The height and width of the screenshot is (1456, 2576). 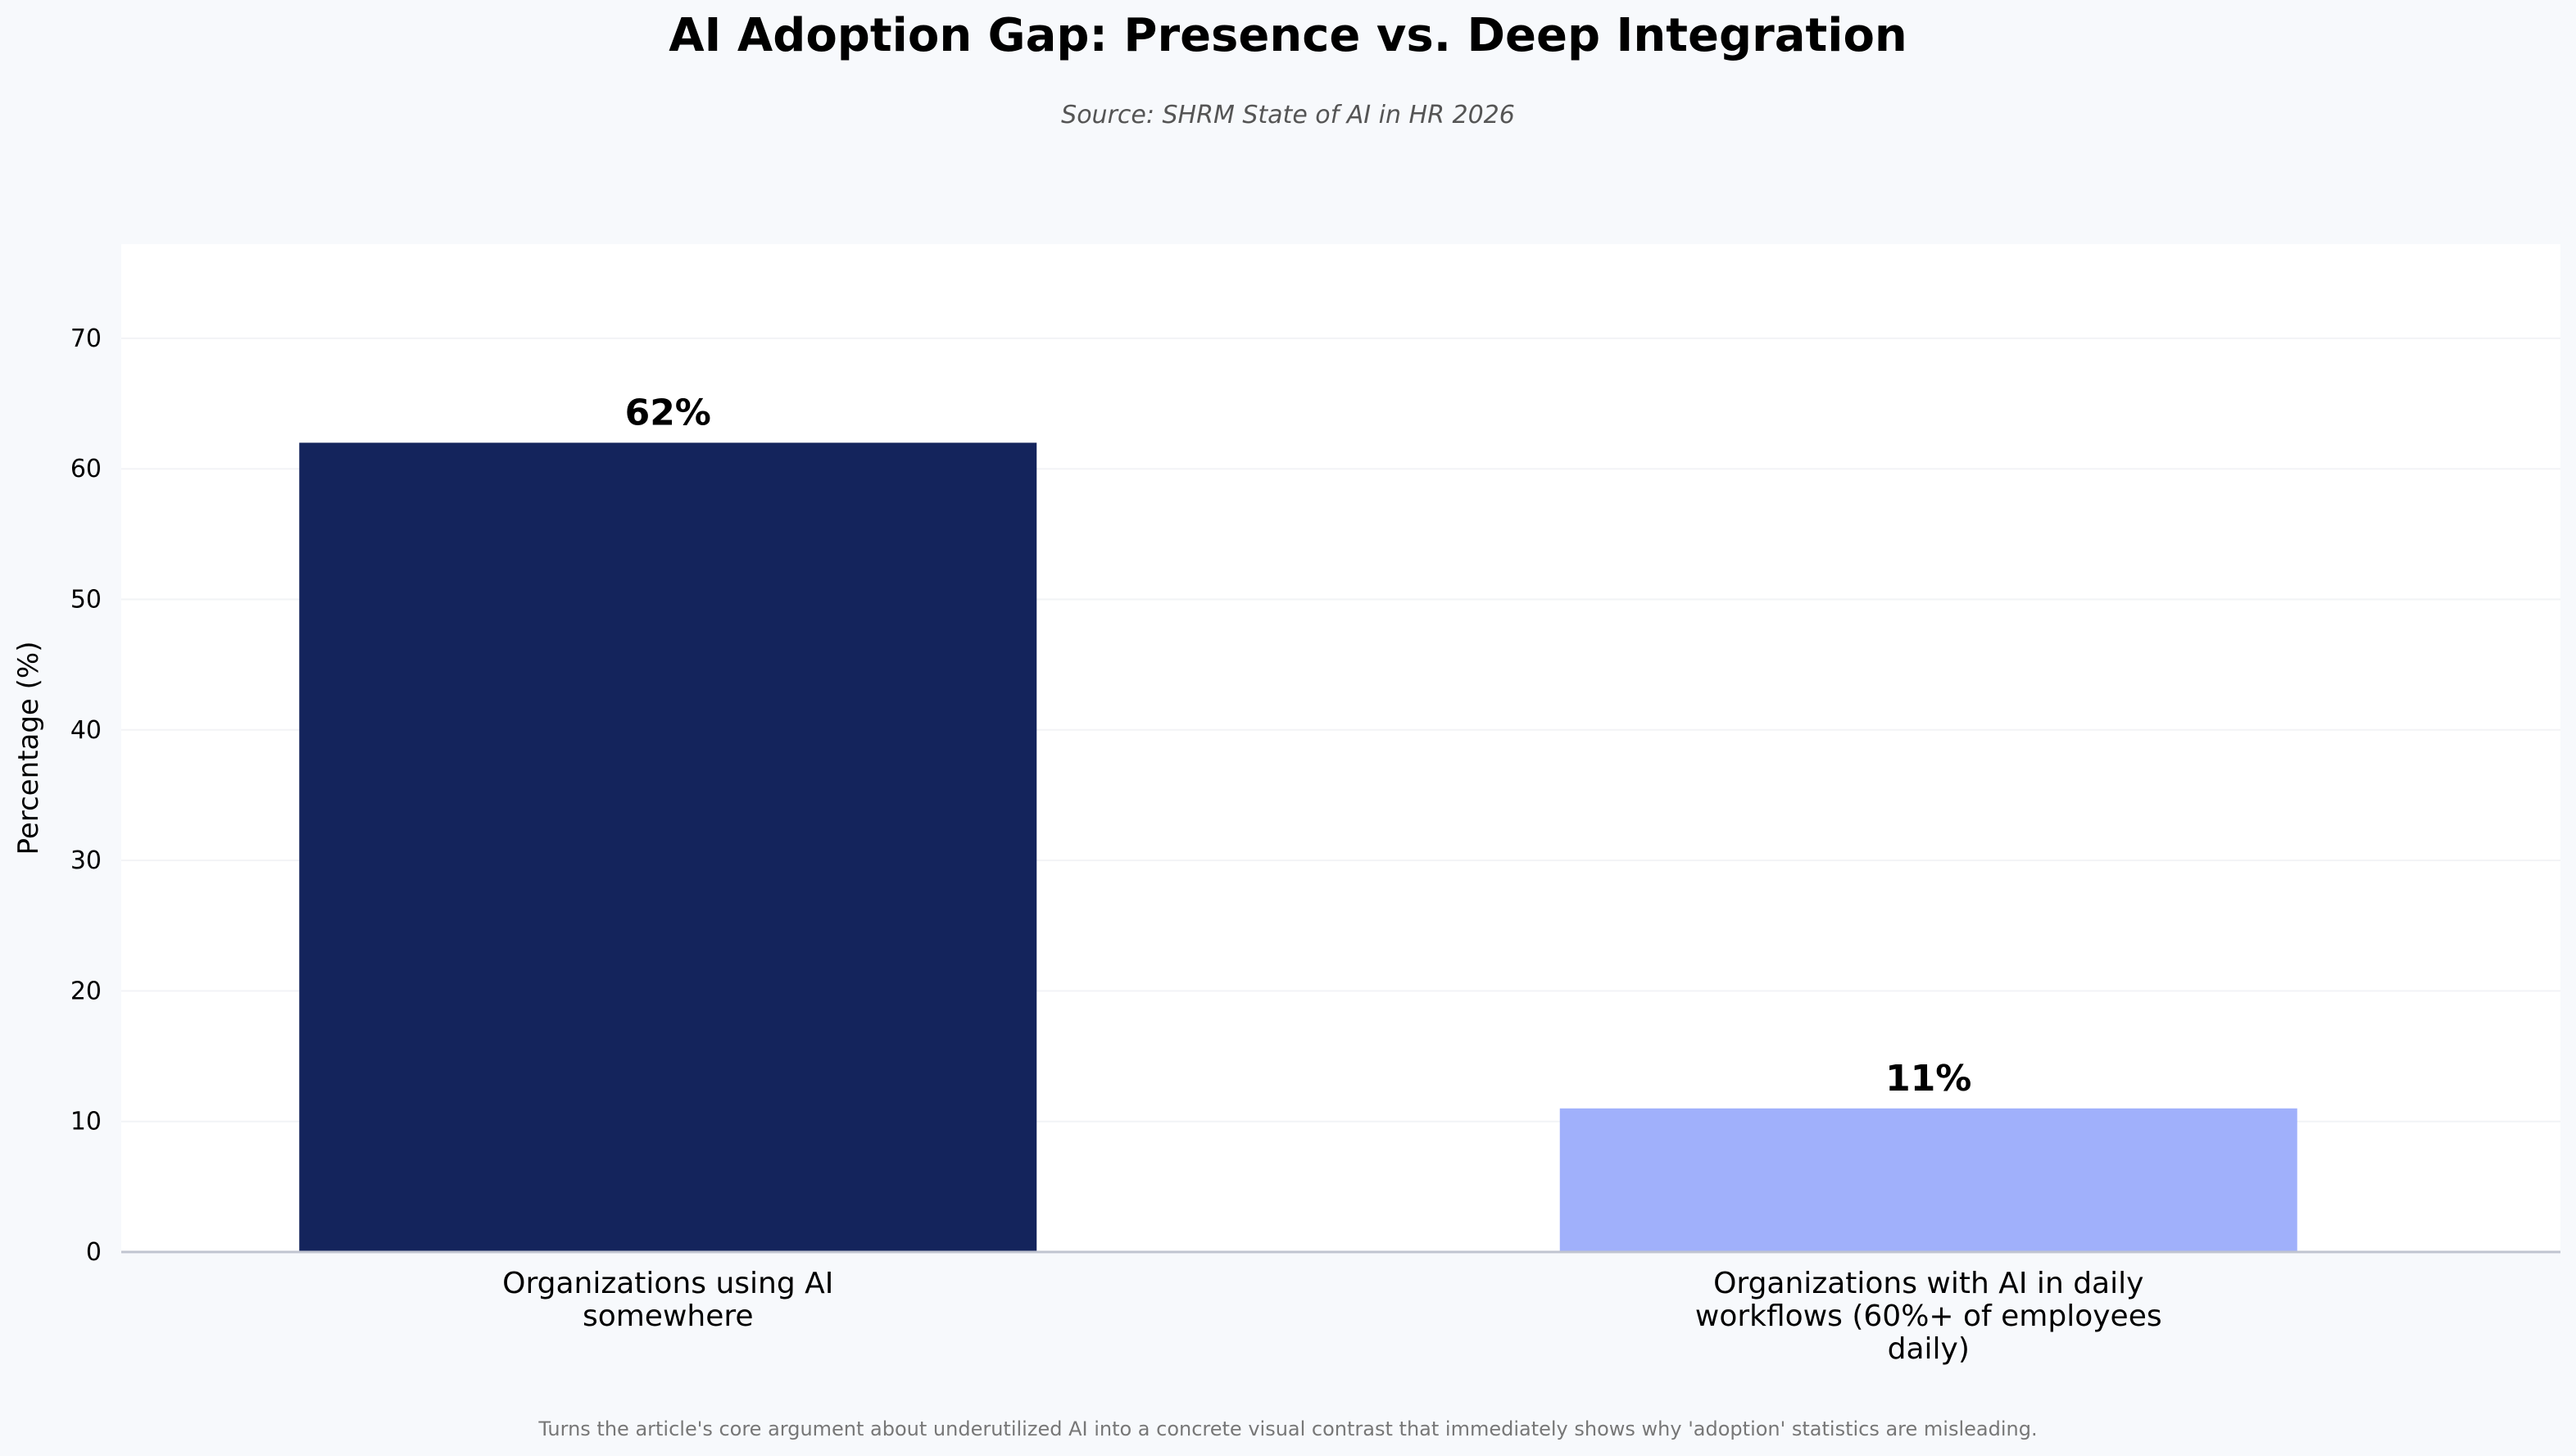 What do you see at coordinates (86, 731) in the screenshot?
I see `y-tick-label: 40` at bounding box center [86, 731].